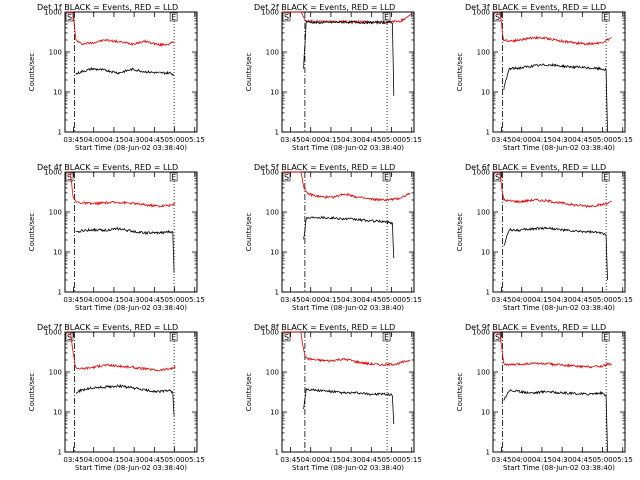  Describe the element at coordinates (324, 327) in the screenshot. I see `panel-title: Det 8f BLACK = Events, RED = LLD` at that location.